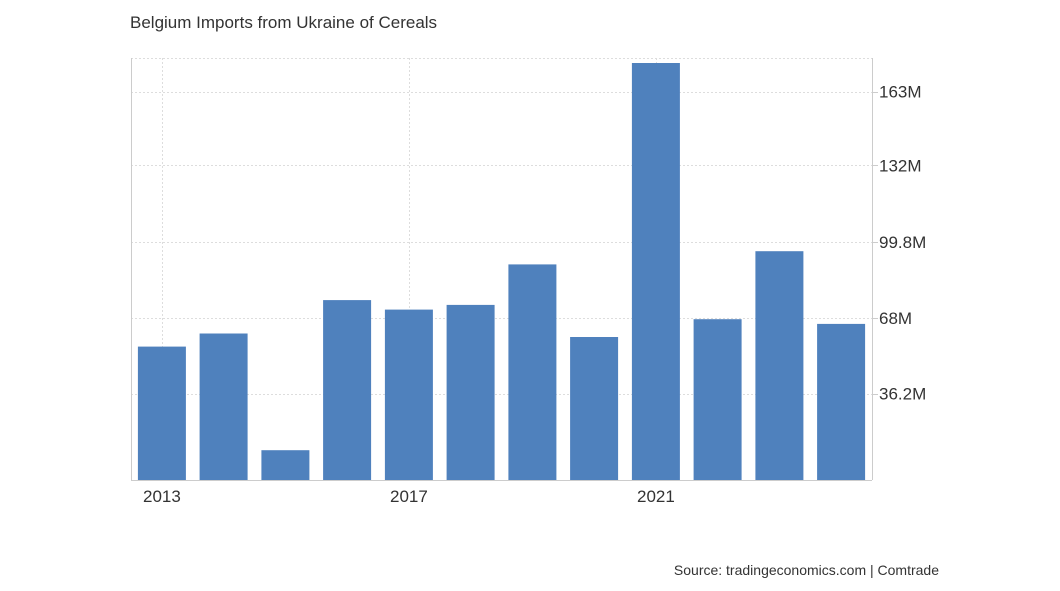  What do you see at coordinates (779, 365) in the screenshot?
I see `bar-2023` at bounding box center [779, 365].